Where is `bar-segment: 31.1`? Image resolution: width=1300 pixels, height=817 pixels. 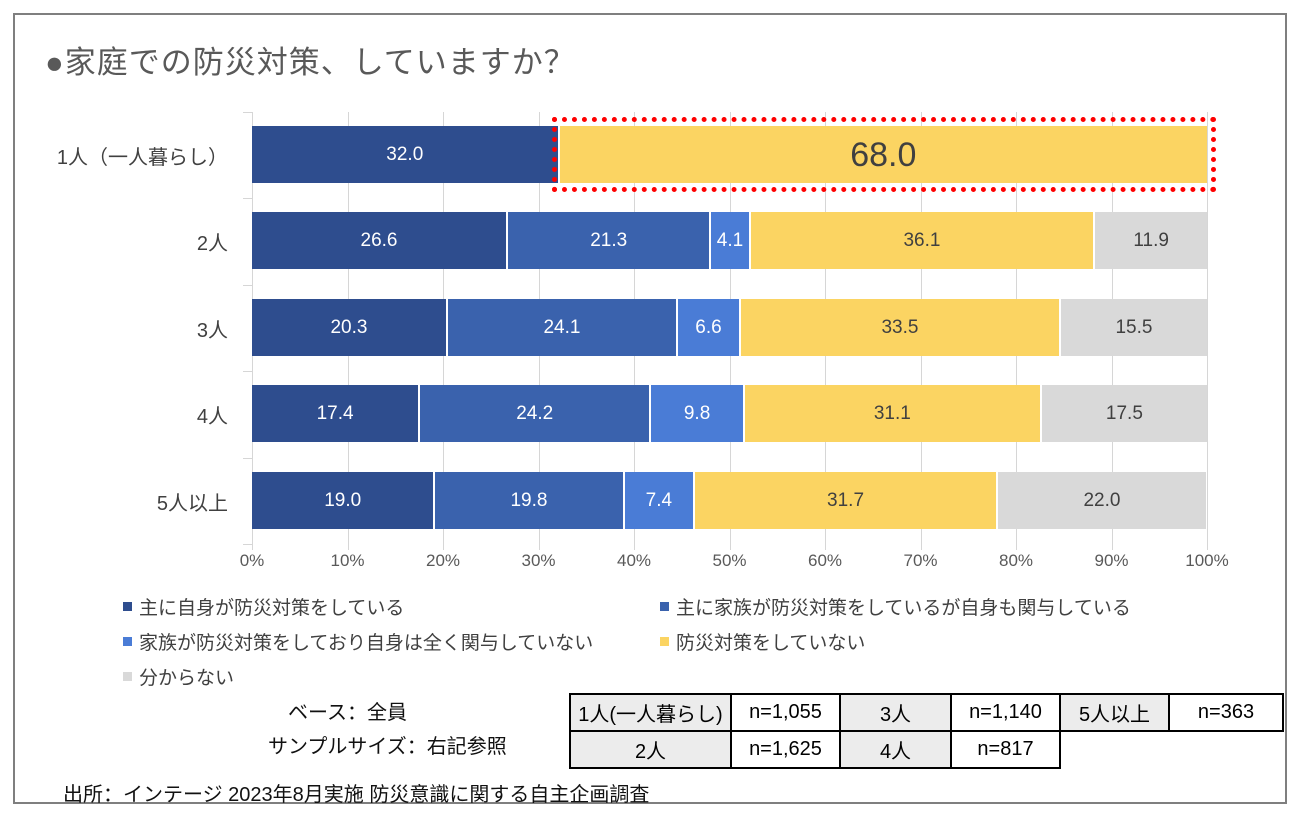
bar-segment: 31.1 is located at coordinates (891, 413).